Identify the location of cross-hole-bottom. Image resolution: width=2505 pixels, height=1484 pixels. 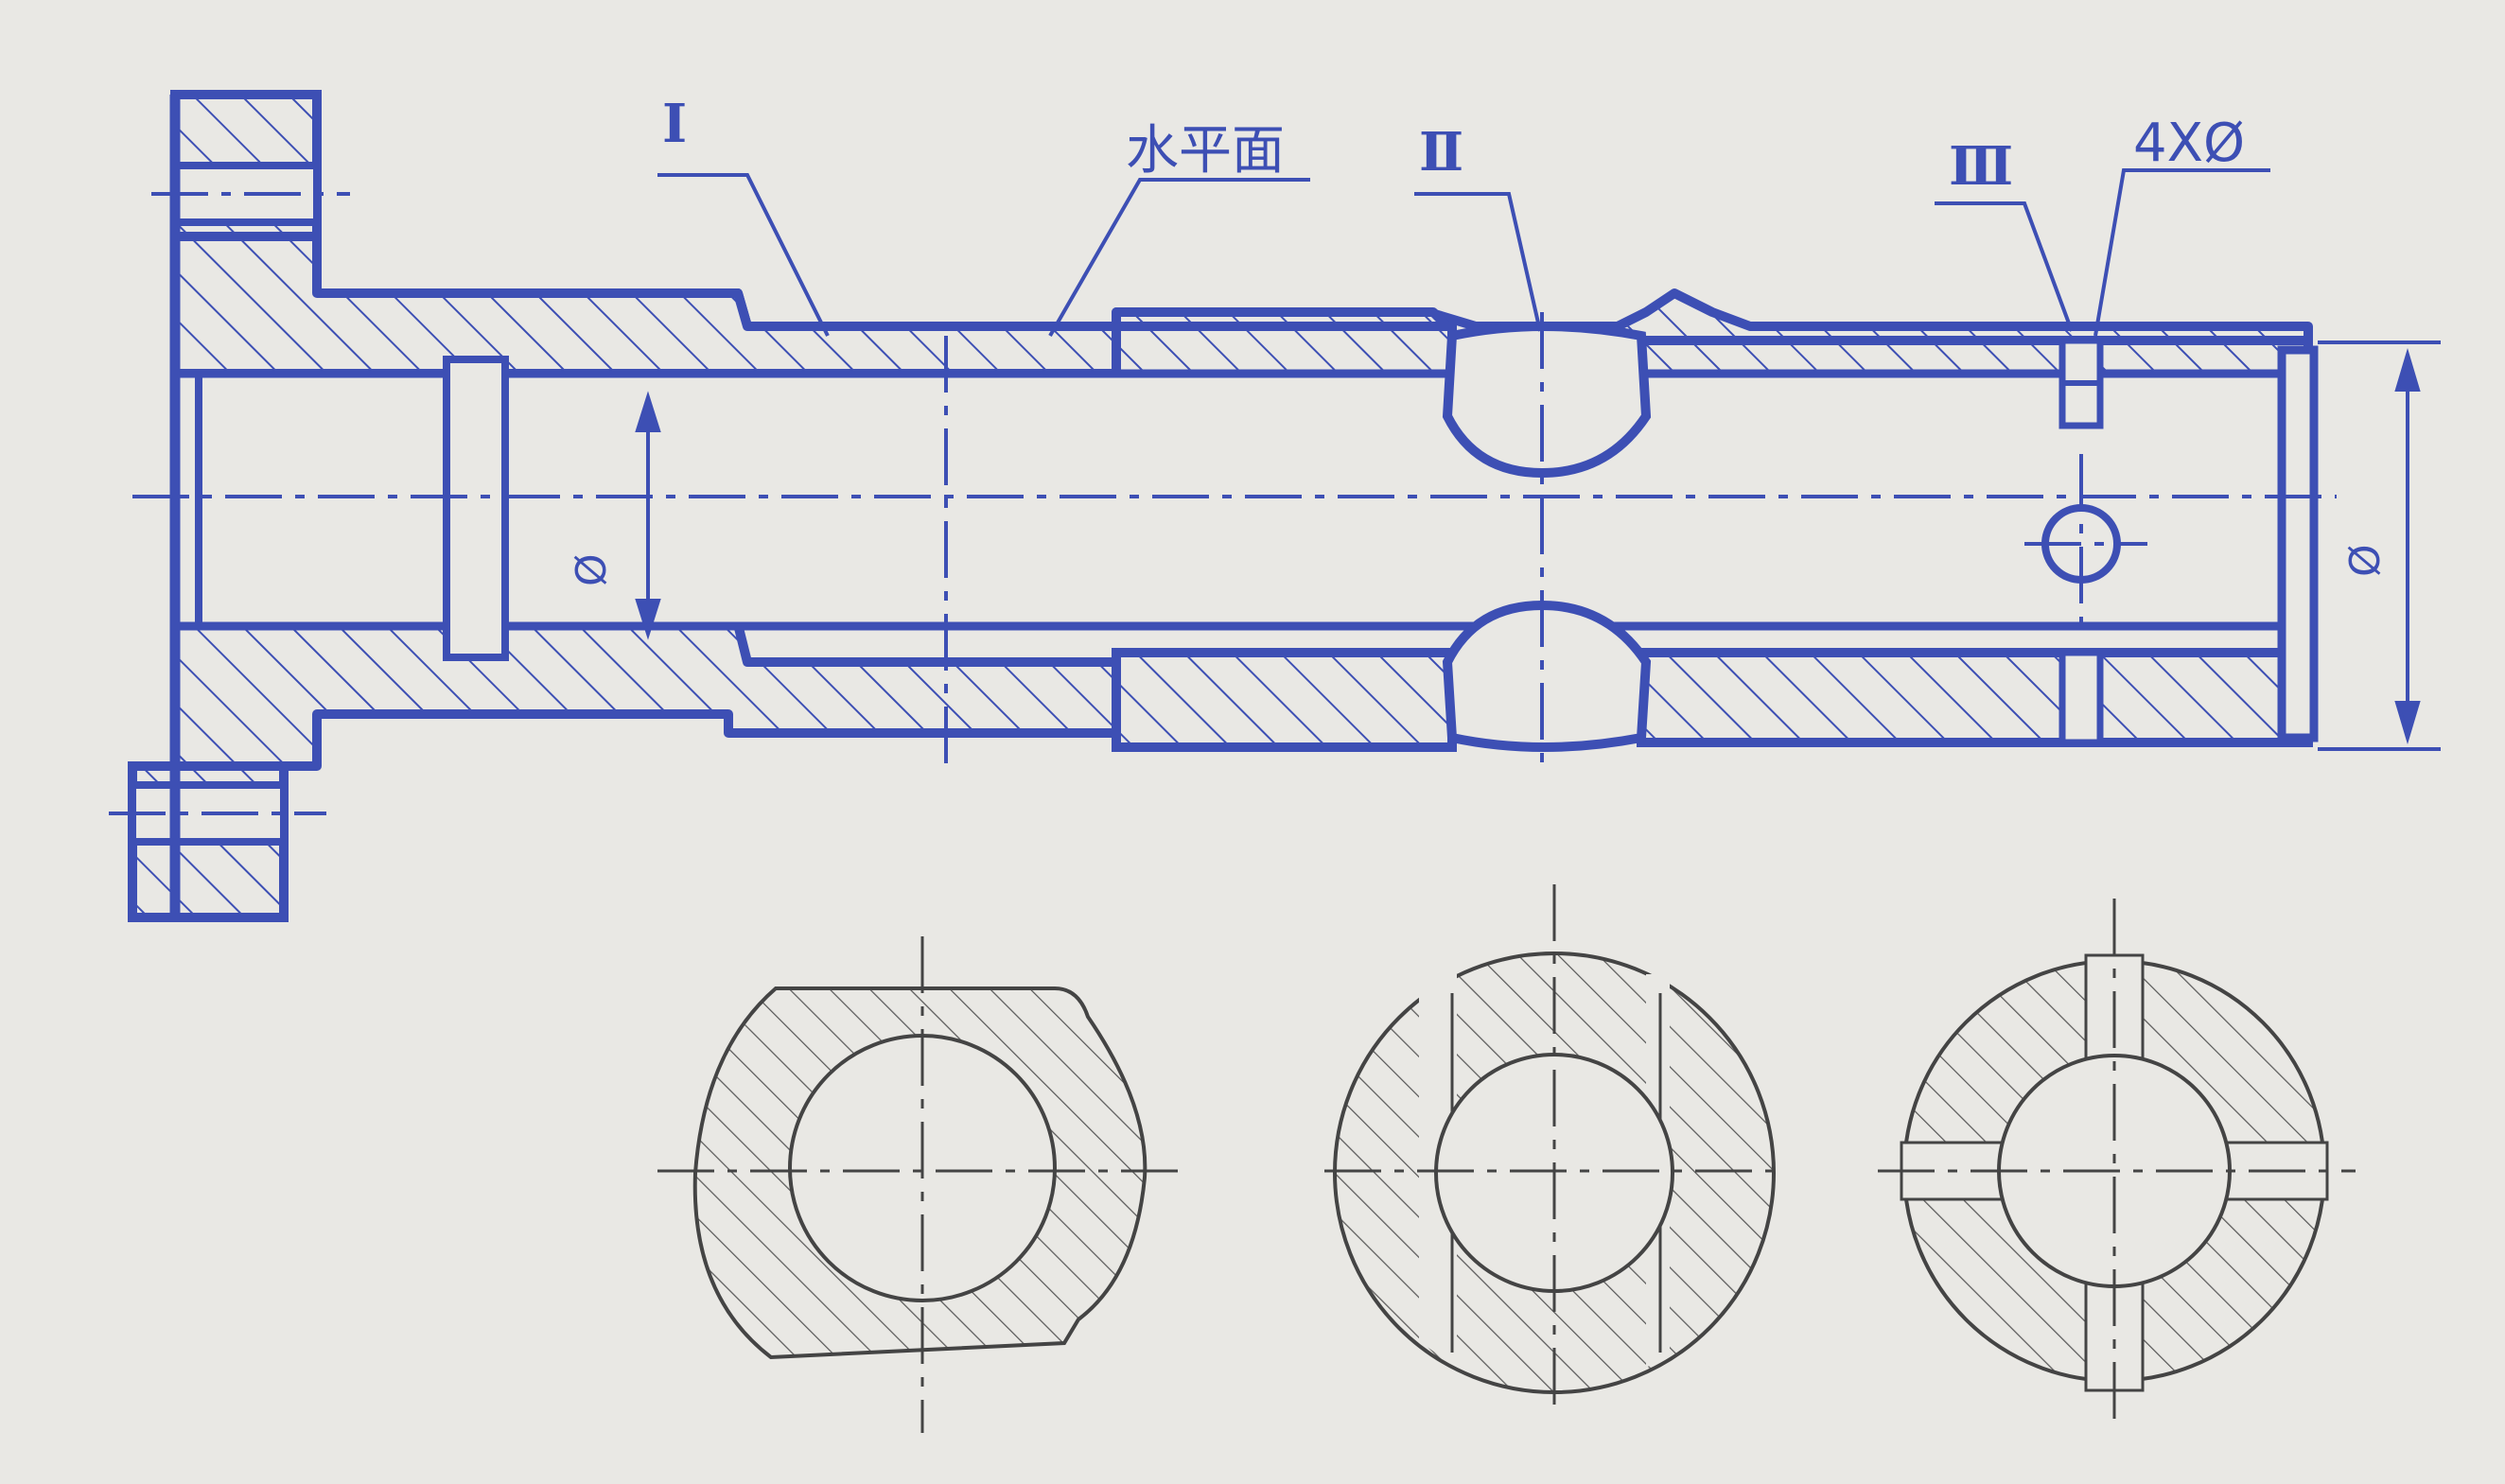
(1547, 676).